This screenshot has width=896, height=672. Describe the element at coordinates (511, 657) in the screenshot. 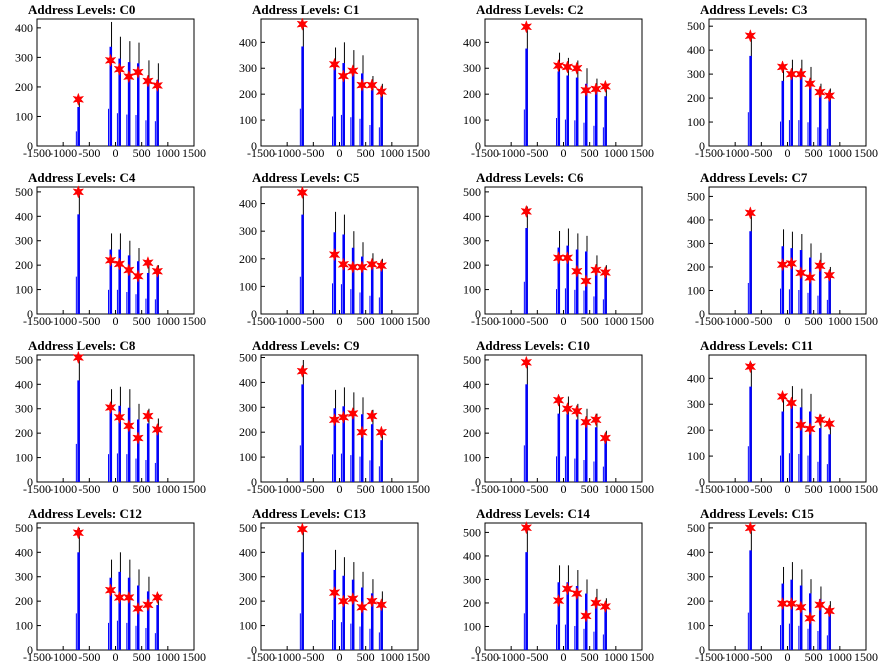

I see `x-tick-label: -1000` at that location.